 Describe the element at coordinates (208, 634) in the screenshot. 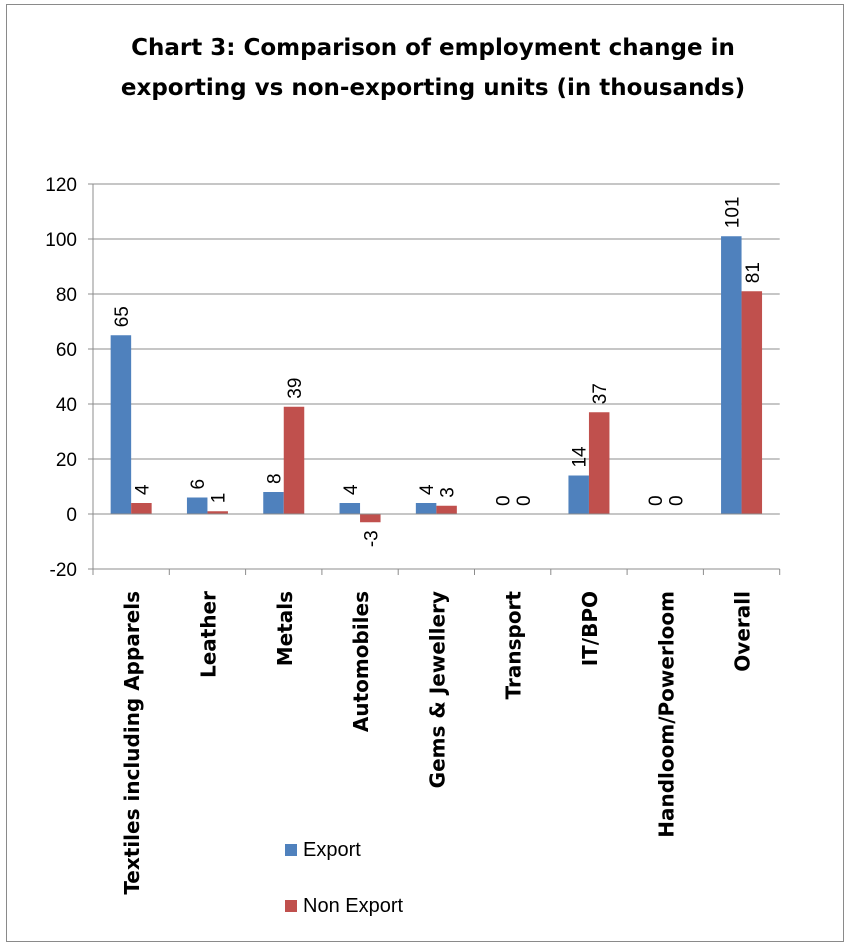

I see `category-label: Leather` at that location.